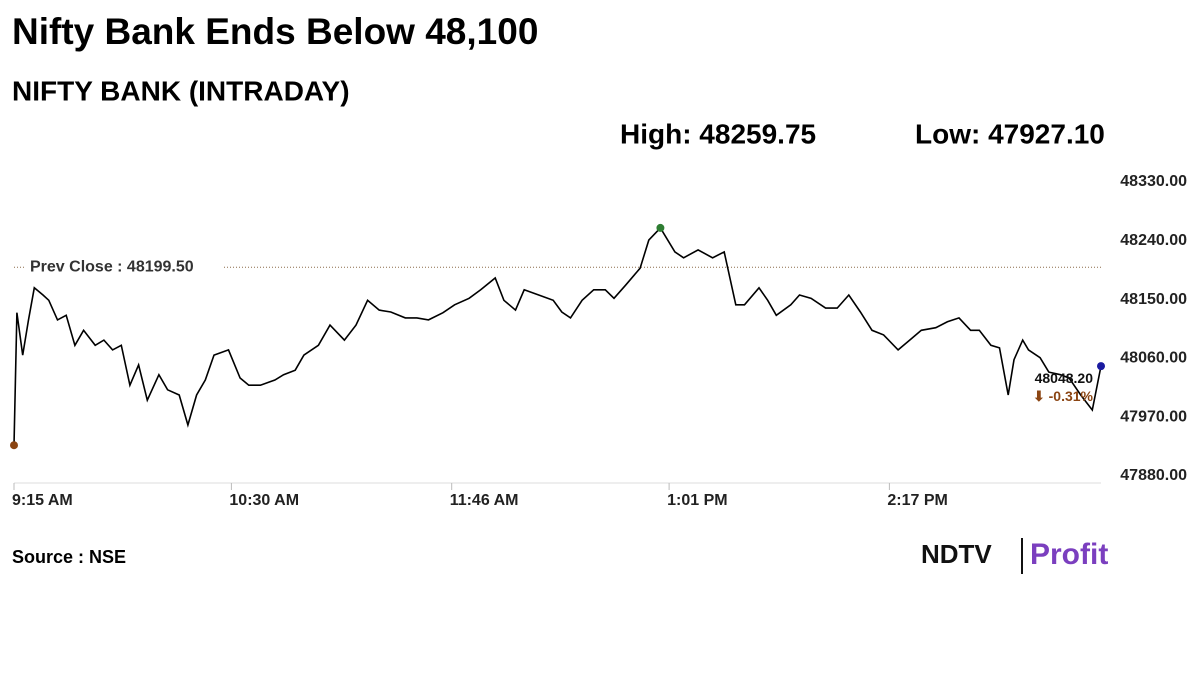 This screenshot has height=674, width=1200. Describe the element at coordinates (1069, 554) in the screenshot. I see `logo-profit: Profit` at that location.